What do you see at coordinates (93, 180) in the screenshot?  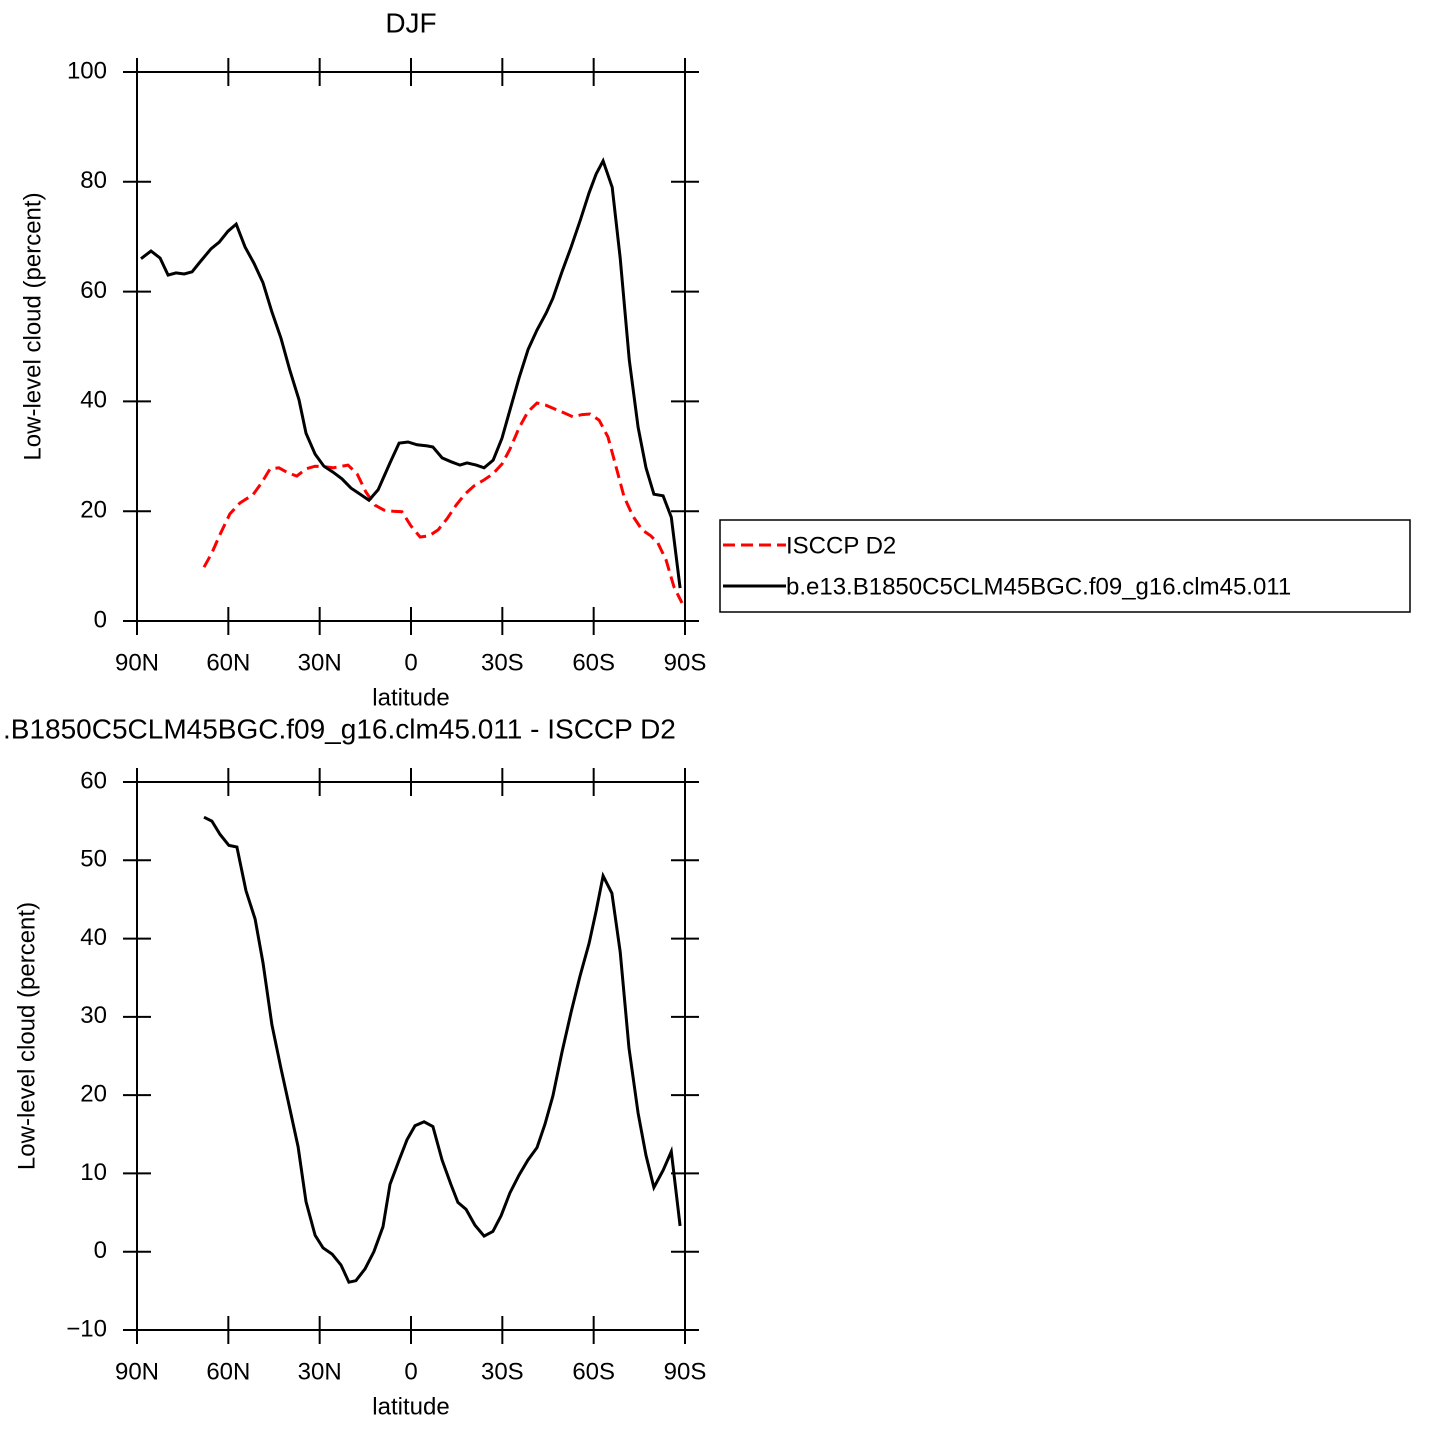 I see `y-tick-label: 80` at bounding box center [93, 180].